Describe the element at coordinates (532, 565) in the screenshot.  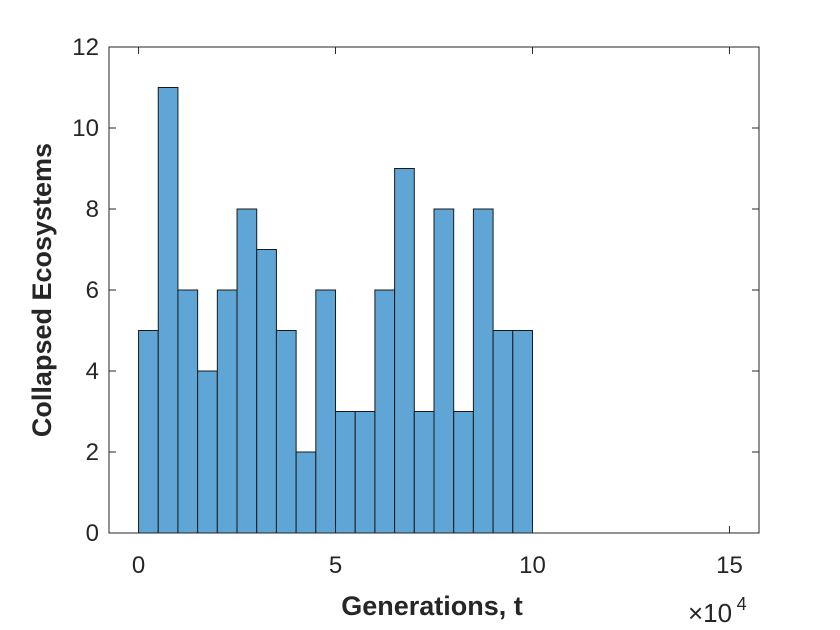
I see `x-tick-label: 10` at that location.